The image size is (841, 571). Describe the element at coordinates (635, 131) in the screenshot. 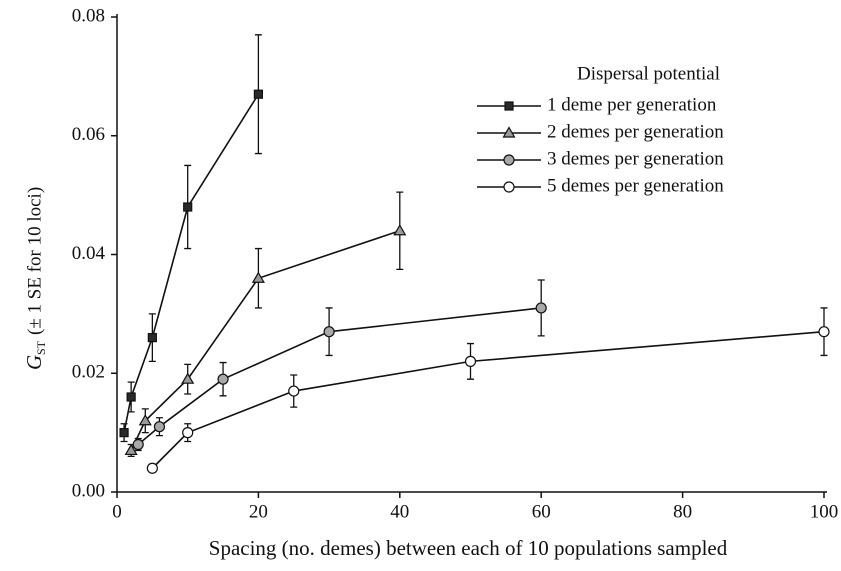

I see `legend-label: 2 demes per generation` at that location.